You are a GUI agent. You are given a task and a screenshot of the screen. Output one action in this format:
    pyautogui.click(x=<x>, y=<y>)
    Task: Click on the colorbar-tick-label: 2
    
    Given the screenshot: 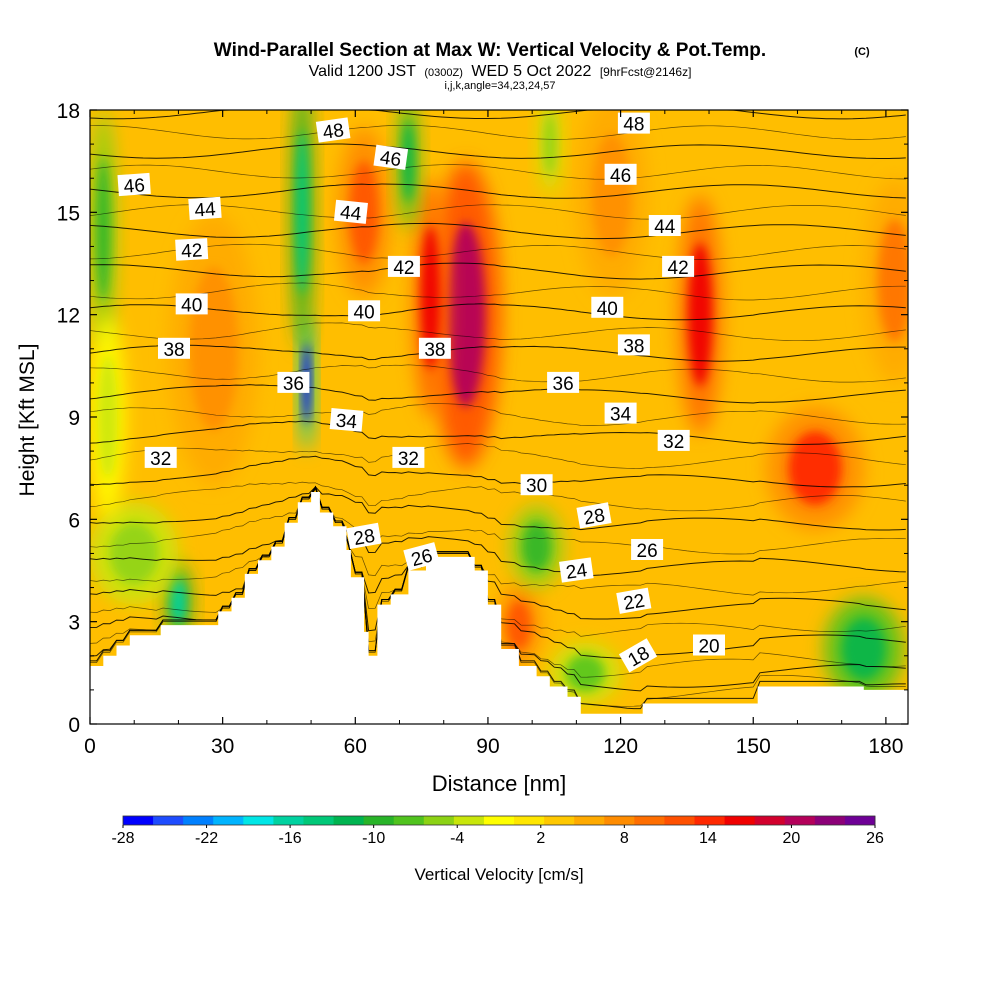 What is the action you would take?
    pyautogui.click(x=540, y=838)
    